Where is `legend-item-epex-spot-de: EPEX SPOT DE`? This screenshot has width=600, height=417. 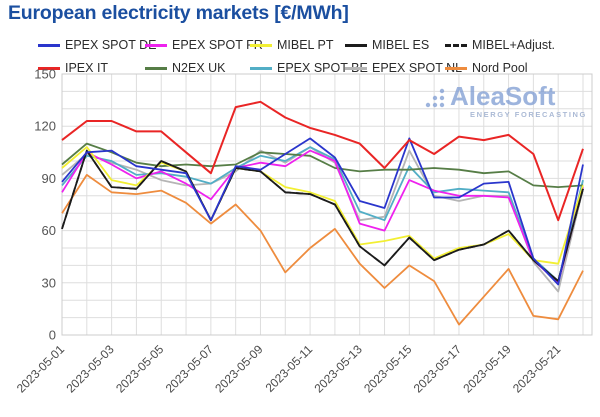
legend-item-epex-spot-de: EPEX SPOT DE is located at coordinates (97, 45).